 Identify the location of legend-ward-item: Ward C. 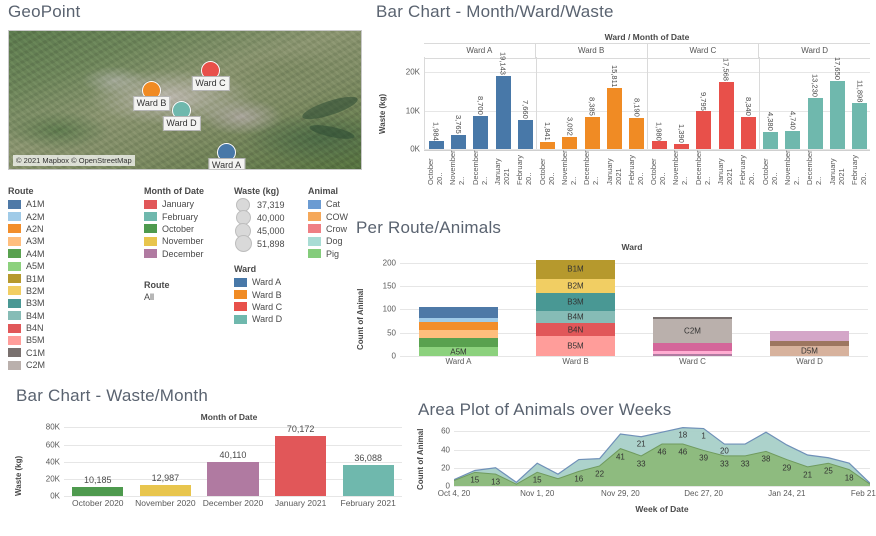
(258, 307).